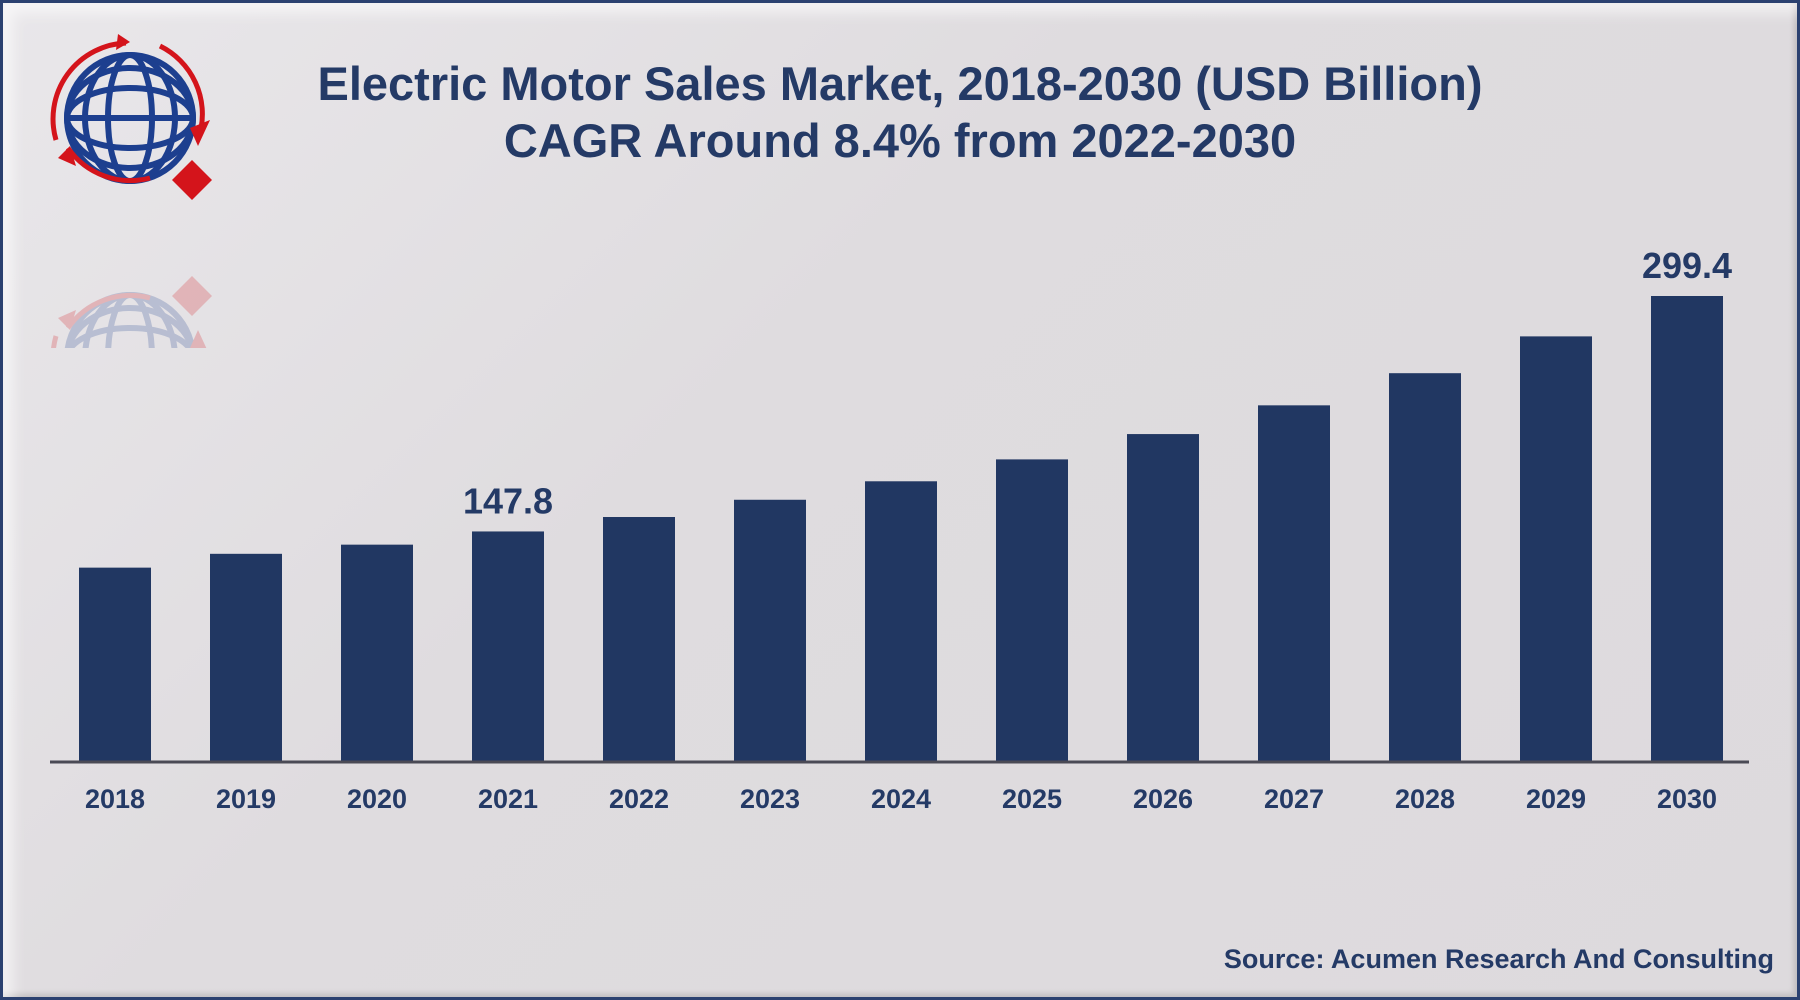 The image size is (1800, 1000). What do you see at coordinates (770, 630) in the screenshot?
I see `bar-2023` at bounding box center [770, 630].